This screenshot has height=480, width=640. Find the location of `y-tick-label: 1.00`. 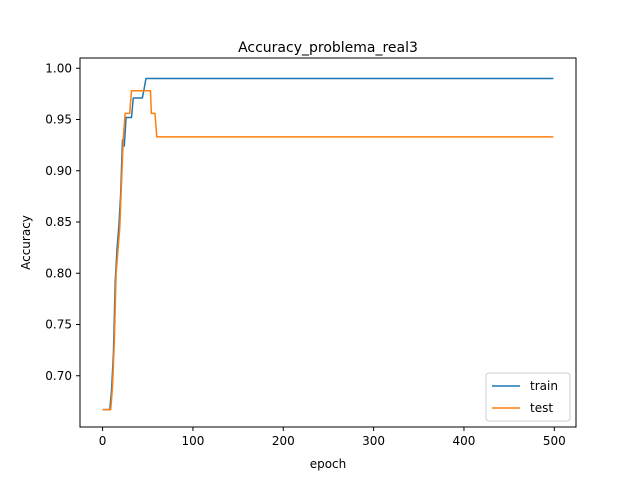

y-tick-label: 1.00 is located at coordinates (58, 68).